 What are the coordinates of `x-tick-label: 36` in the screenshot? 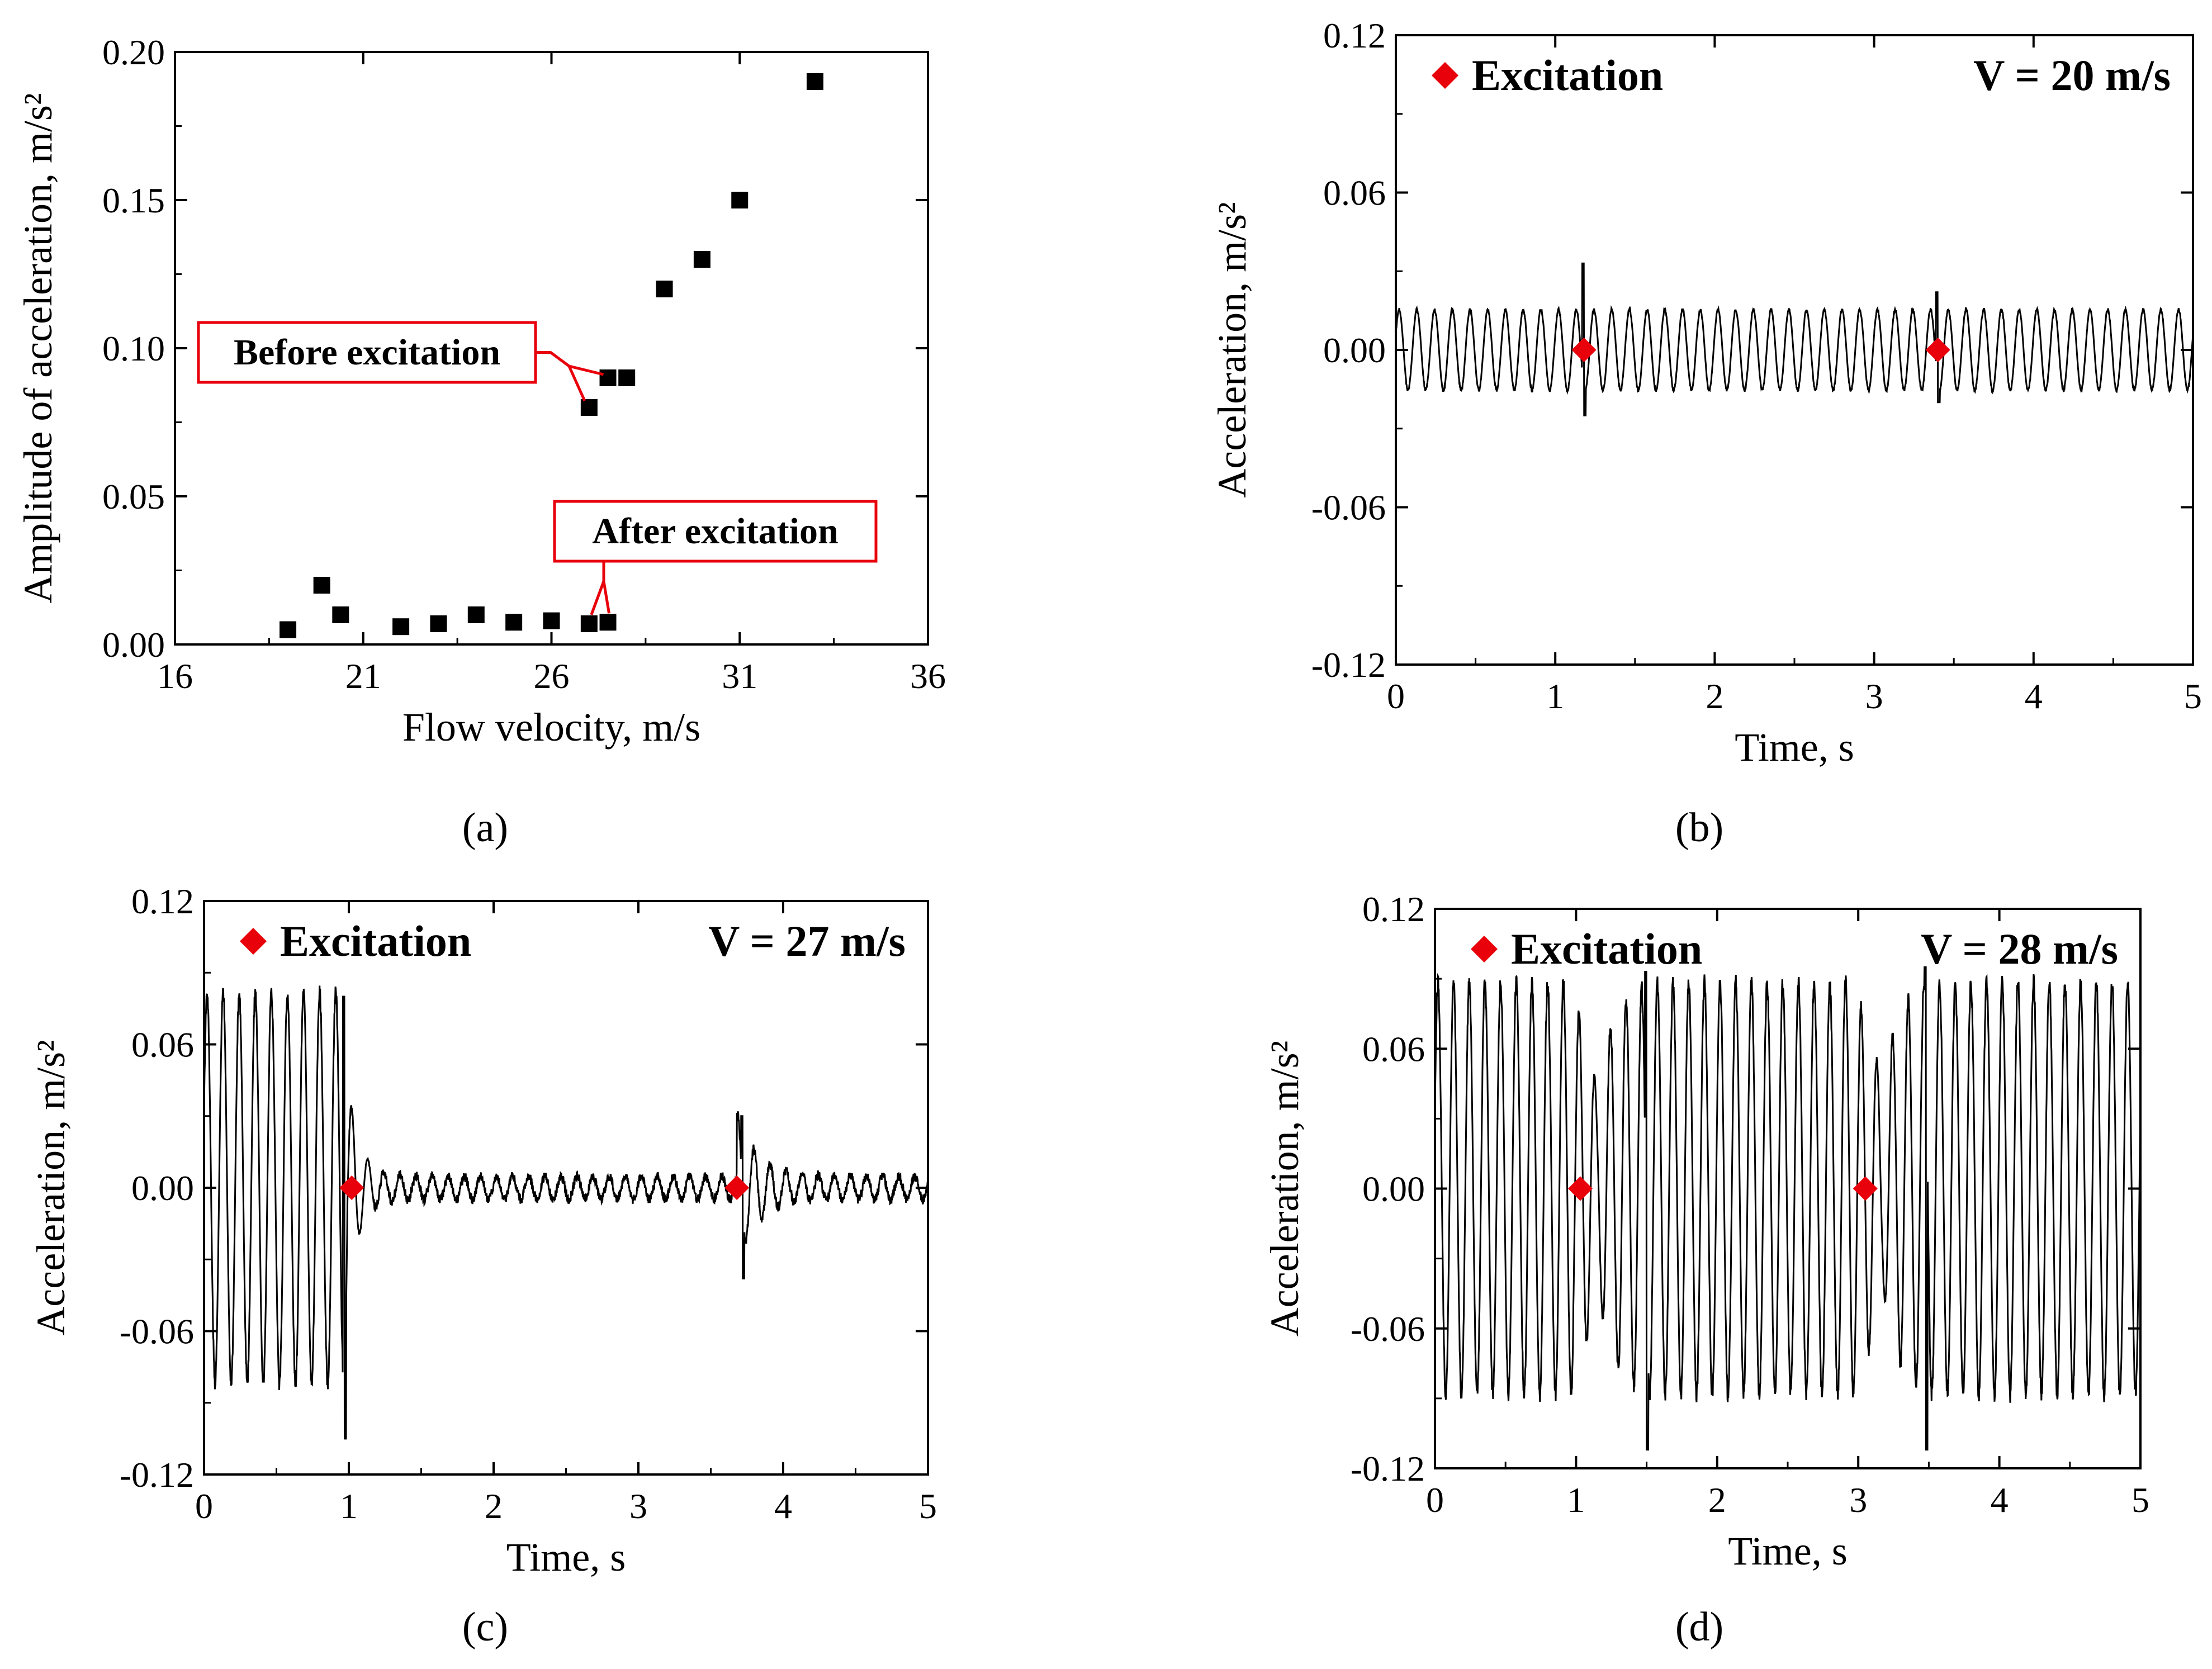 It's located at (928, 676).